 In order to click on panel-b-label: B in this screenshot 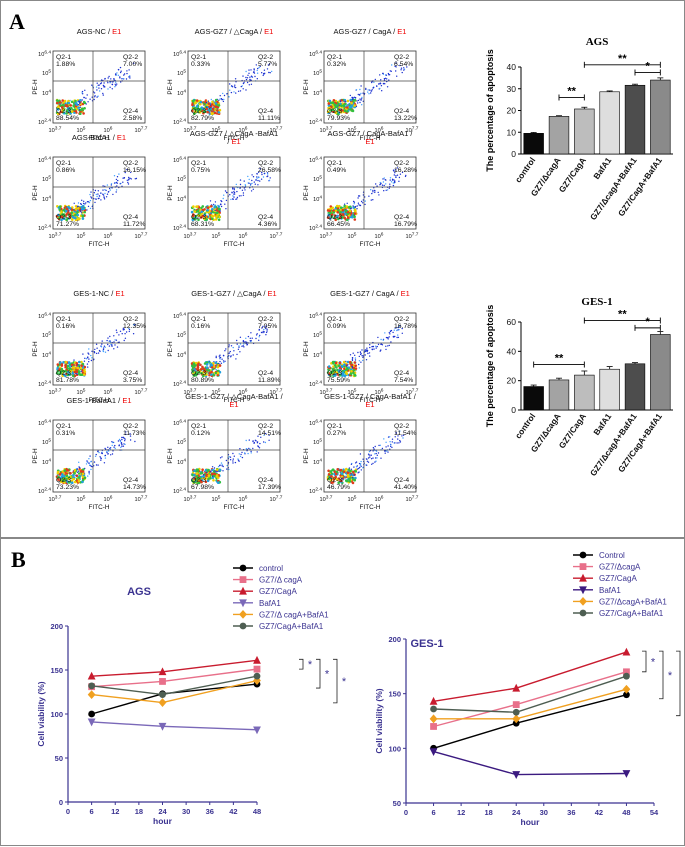, I will do `click(18, 559)`.